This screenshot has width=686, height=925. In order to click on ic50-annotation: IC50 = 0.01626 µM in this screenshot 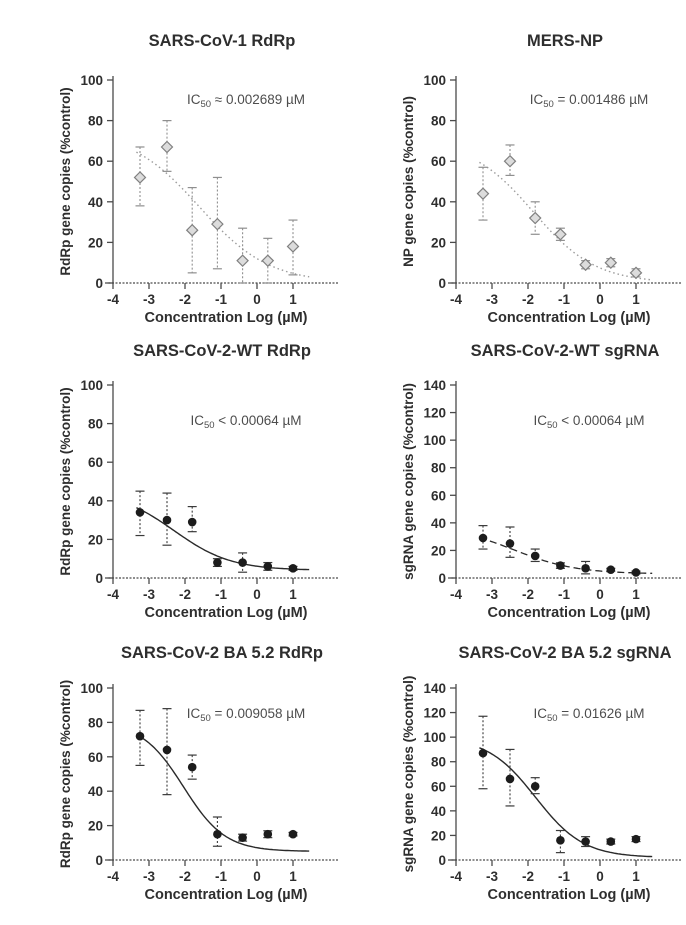, I will do `click(588, 715)`.